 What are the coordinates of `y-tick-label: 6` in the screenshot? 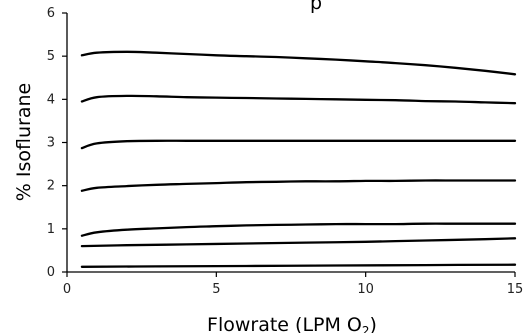 It's located at (51, 13).